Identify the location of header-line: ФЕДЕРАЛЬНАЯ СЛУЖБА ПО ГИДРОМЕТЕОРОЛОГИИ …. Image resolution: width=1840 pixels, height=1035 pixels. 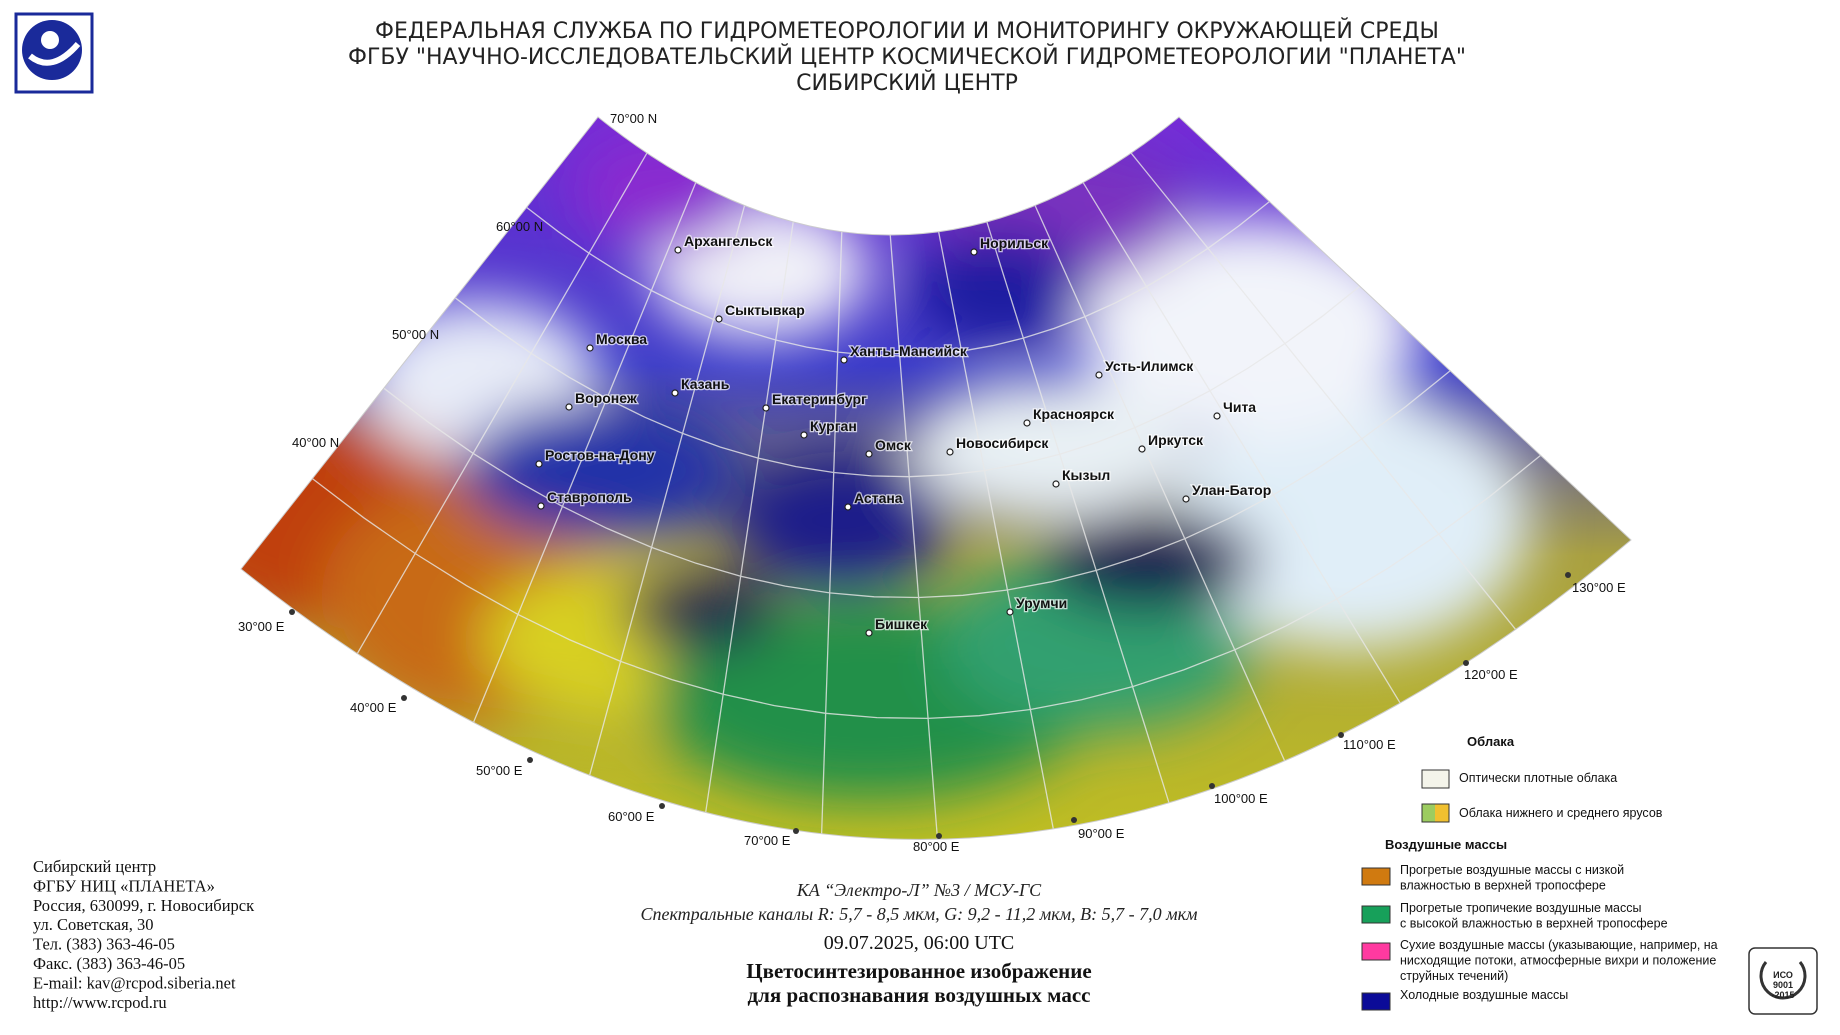
(907, 31).